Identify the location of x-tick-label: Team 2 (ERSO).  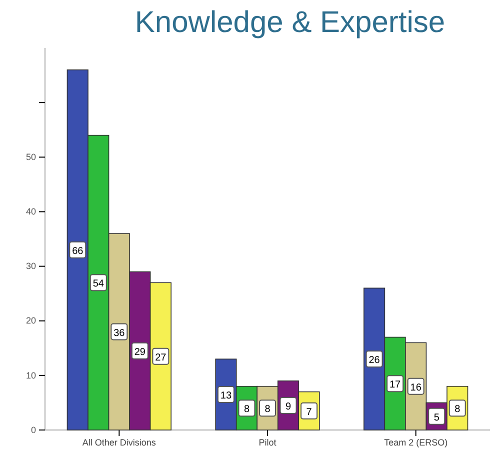
(416, 442).